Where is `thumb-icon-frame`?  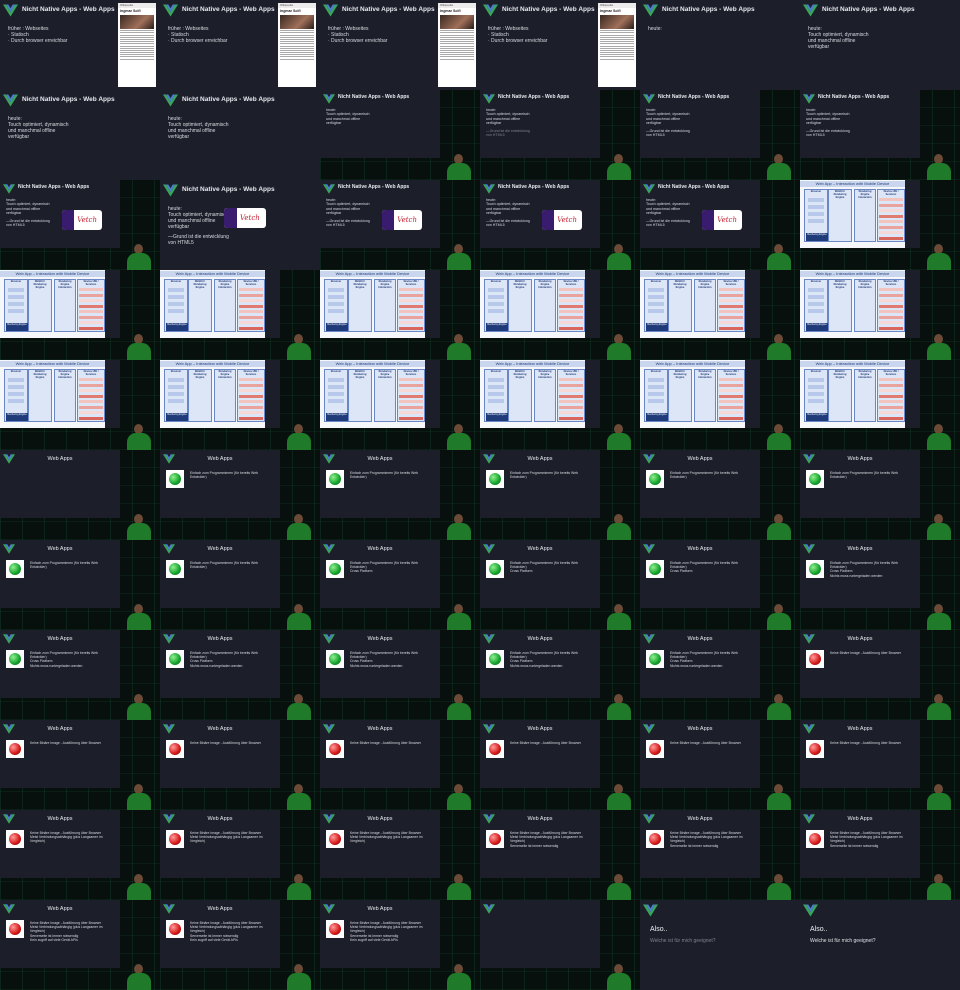 thumb-icon-frame is located at coordinates (655, 659).